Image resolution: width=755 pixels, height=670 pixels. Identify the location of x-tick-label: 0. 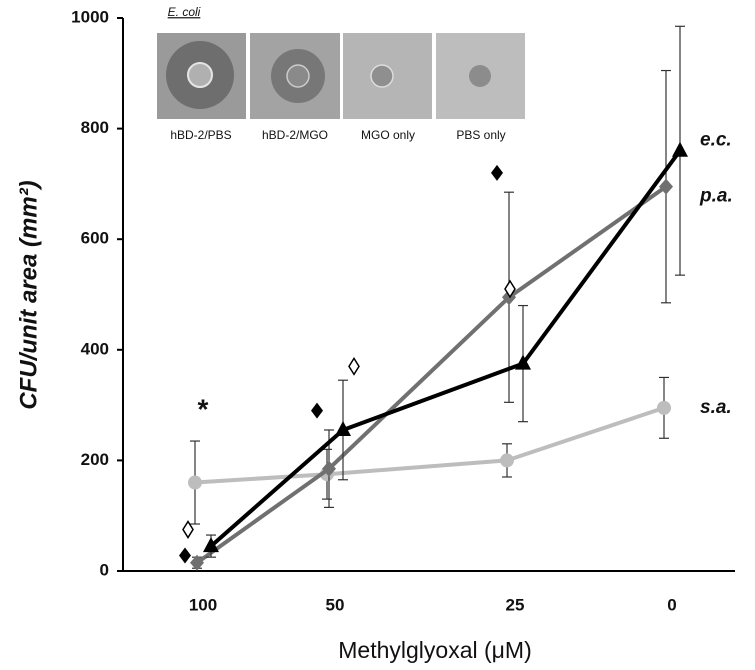
(671, 604).